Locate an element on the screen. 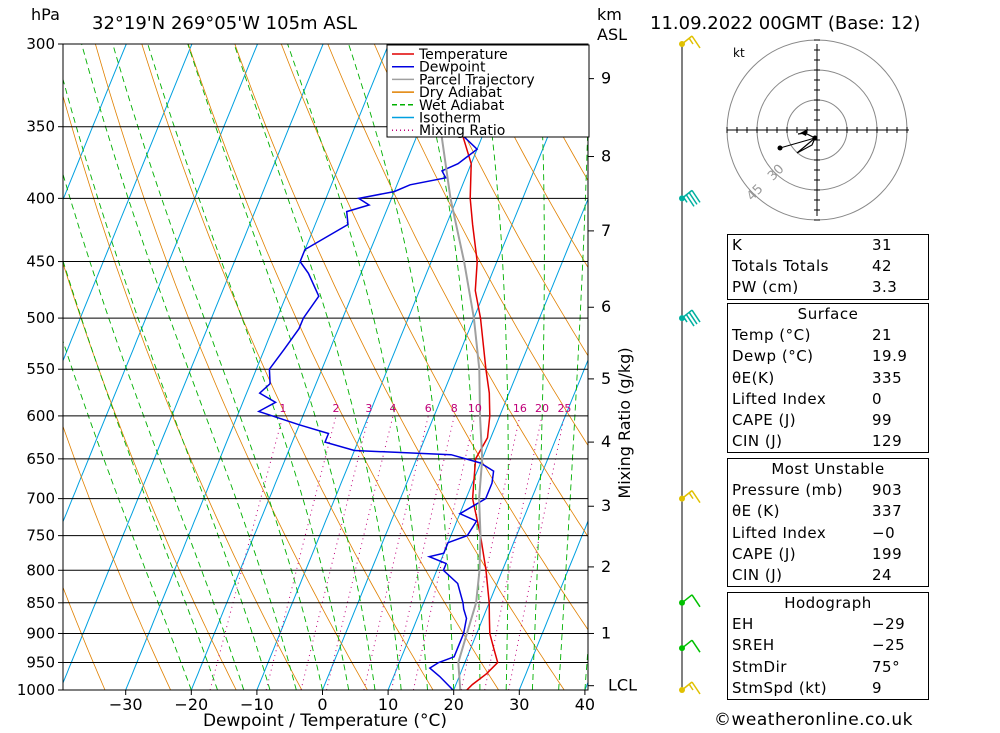 This screenshot has width=1000, height=733. height-tick-label: 7 is located at coordinates (606, 230).